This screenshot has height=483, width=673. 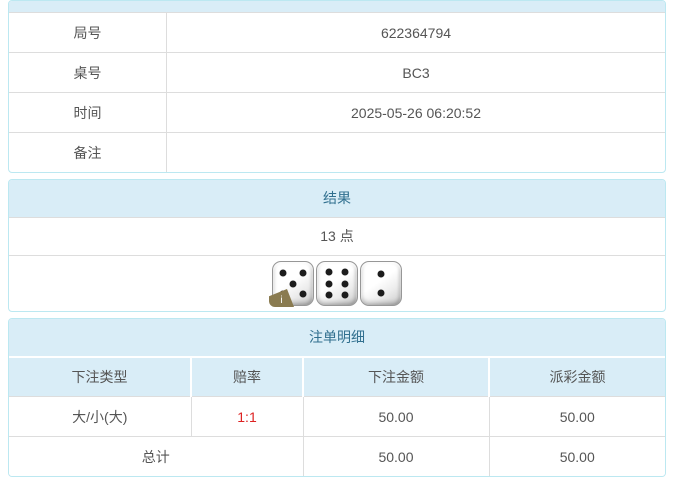 I want to click on table-row: 局号 622364794, so click(x=337, y=32).